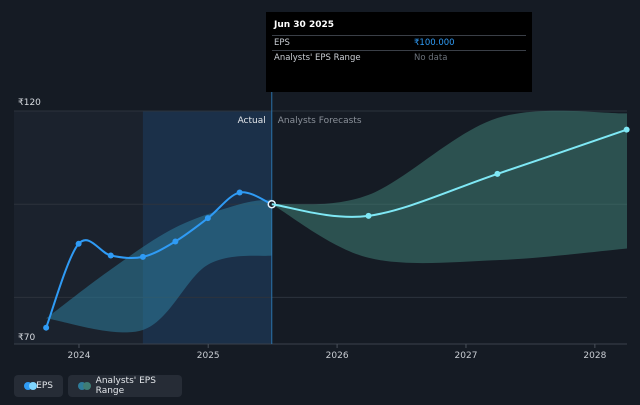  Describe the element at coordinates (594, 356) in the screenshot. I see `x-tick-label-4: 2028` at that location.